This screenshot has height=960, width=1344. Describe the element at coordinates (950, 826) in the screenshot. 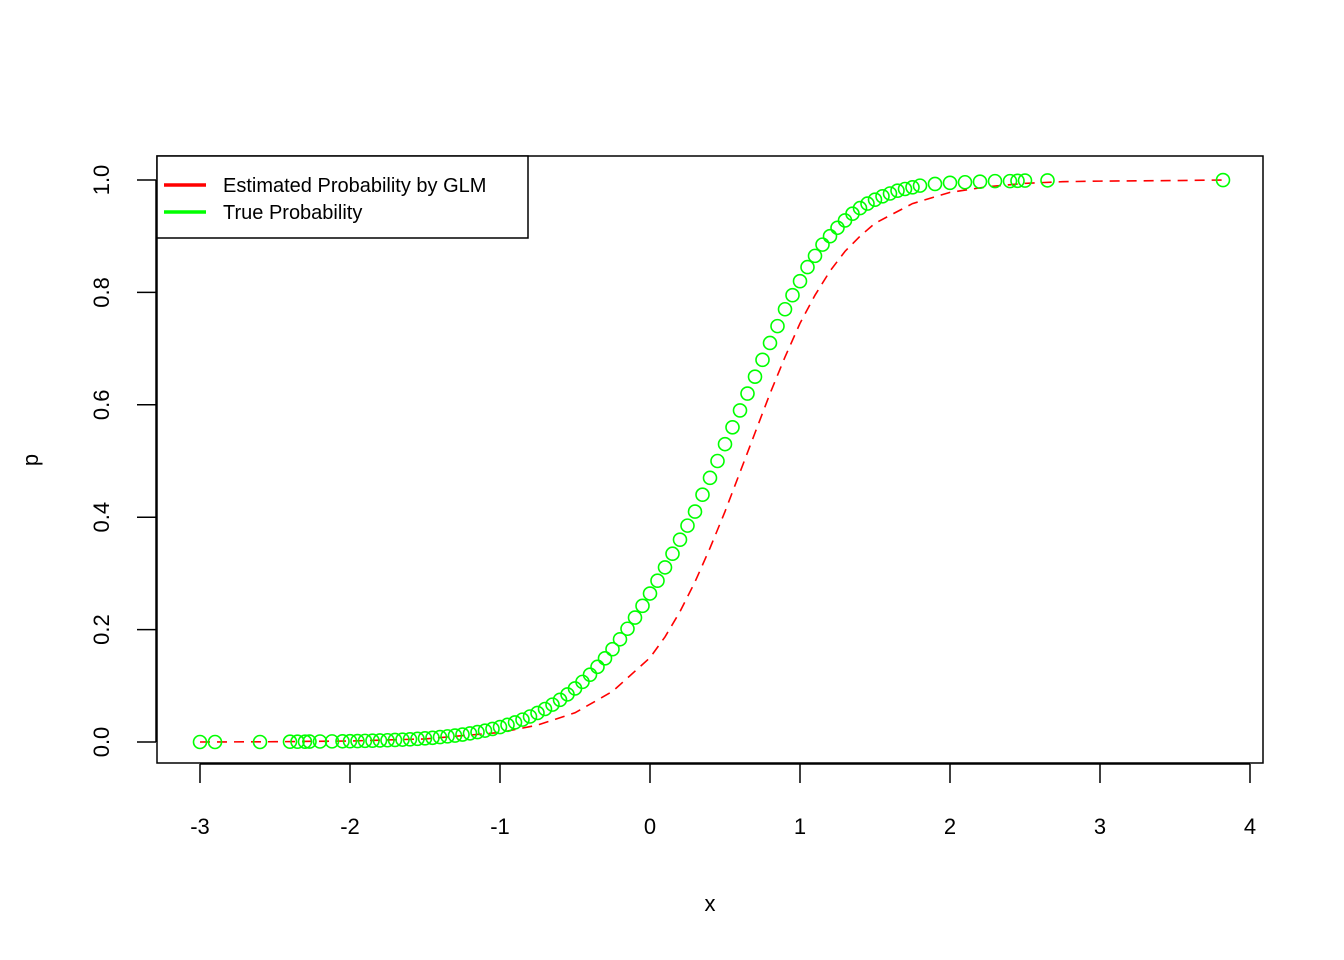

I see `x-tick-label: 2` at that location.